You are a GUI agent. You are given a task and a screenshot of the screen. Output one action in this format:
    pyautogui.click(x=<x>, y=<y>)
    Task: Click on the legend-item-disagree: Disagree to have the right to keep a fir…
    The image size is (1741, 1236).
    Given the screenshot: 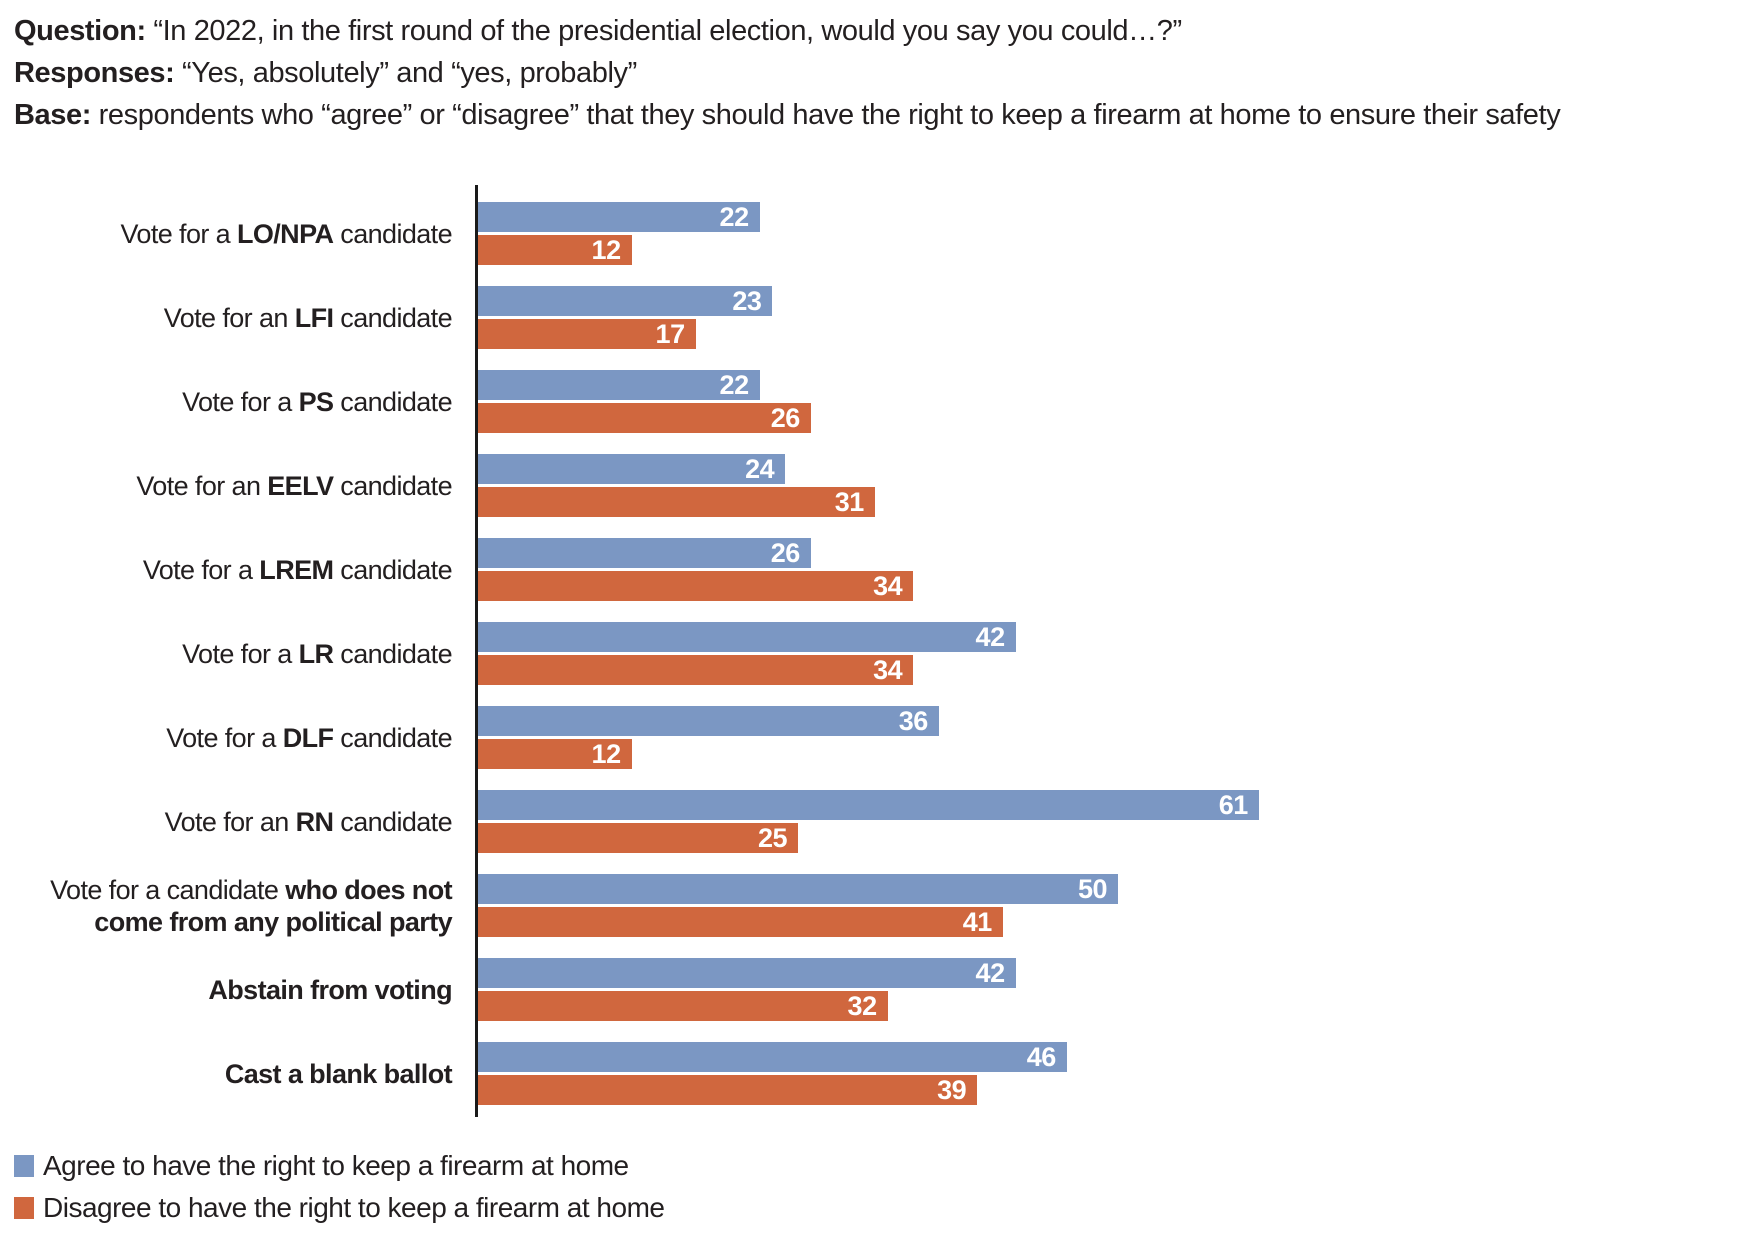 What is the action you would take?
    pyautogui.click(x=339, y=1208)
    